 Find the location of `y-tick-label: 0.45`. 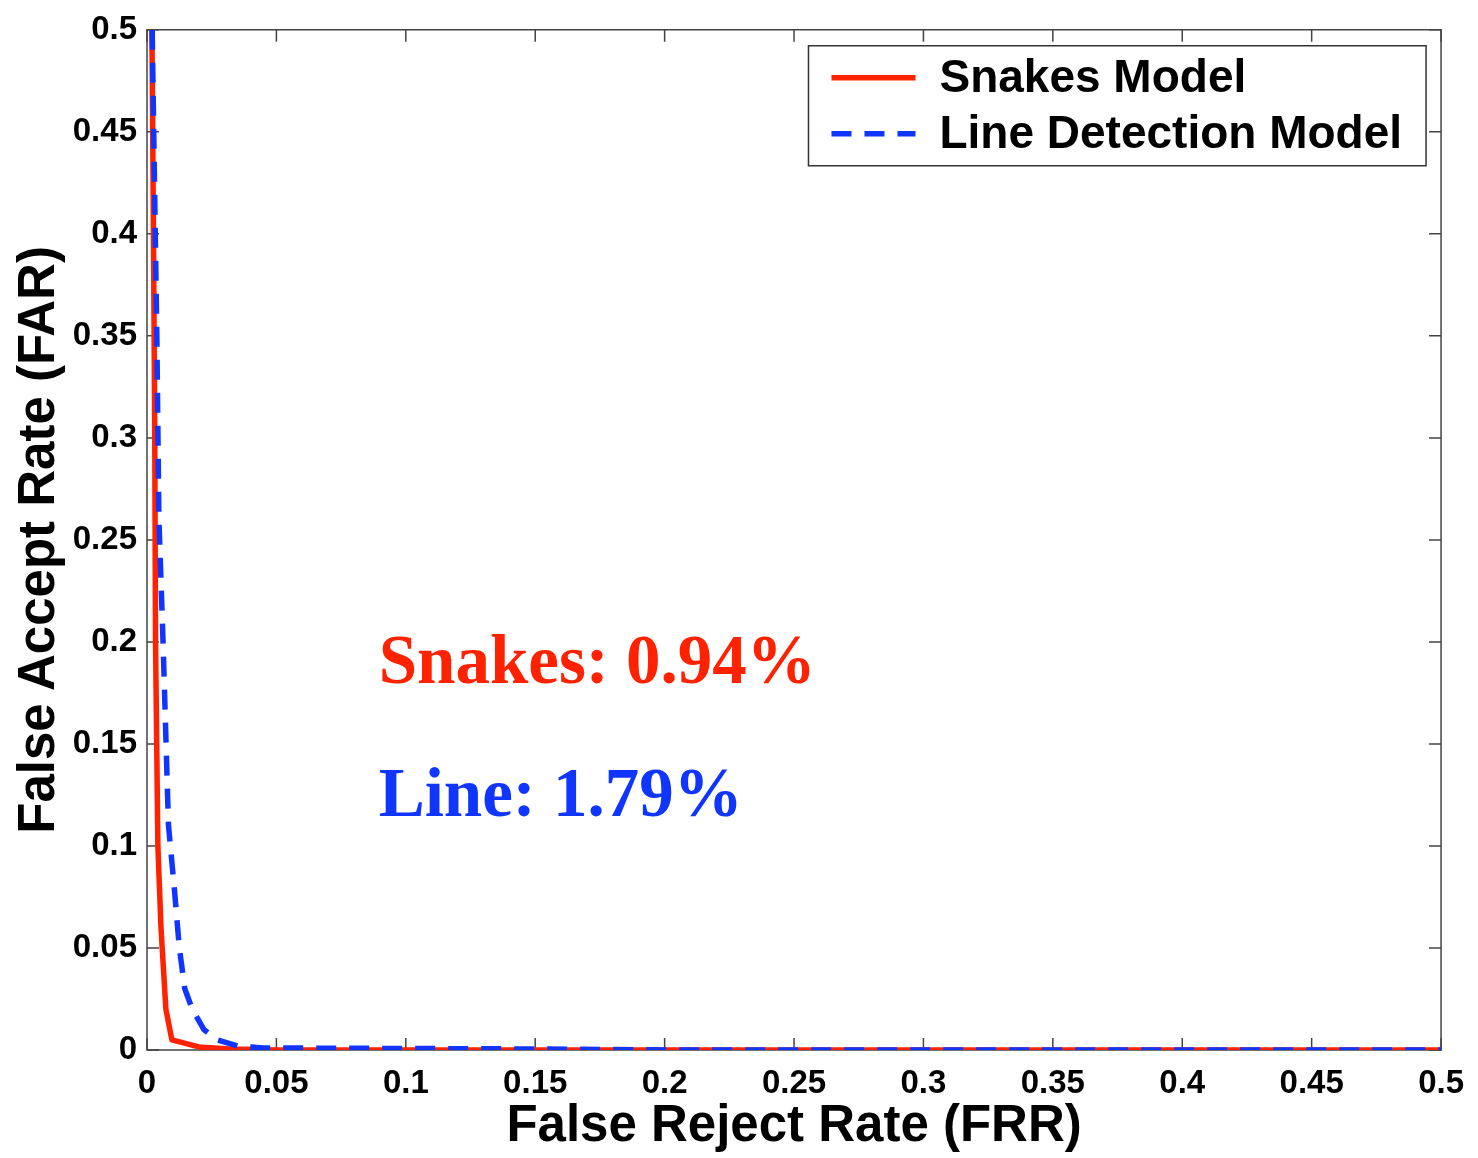

y-tick-label: 0.45 is located at coordinates (104, 129).